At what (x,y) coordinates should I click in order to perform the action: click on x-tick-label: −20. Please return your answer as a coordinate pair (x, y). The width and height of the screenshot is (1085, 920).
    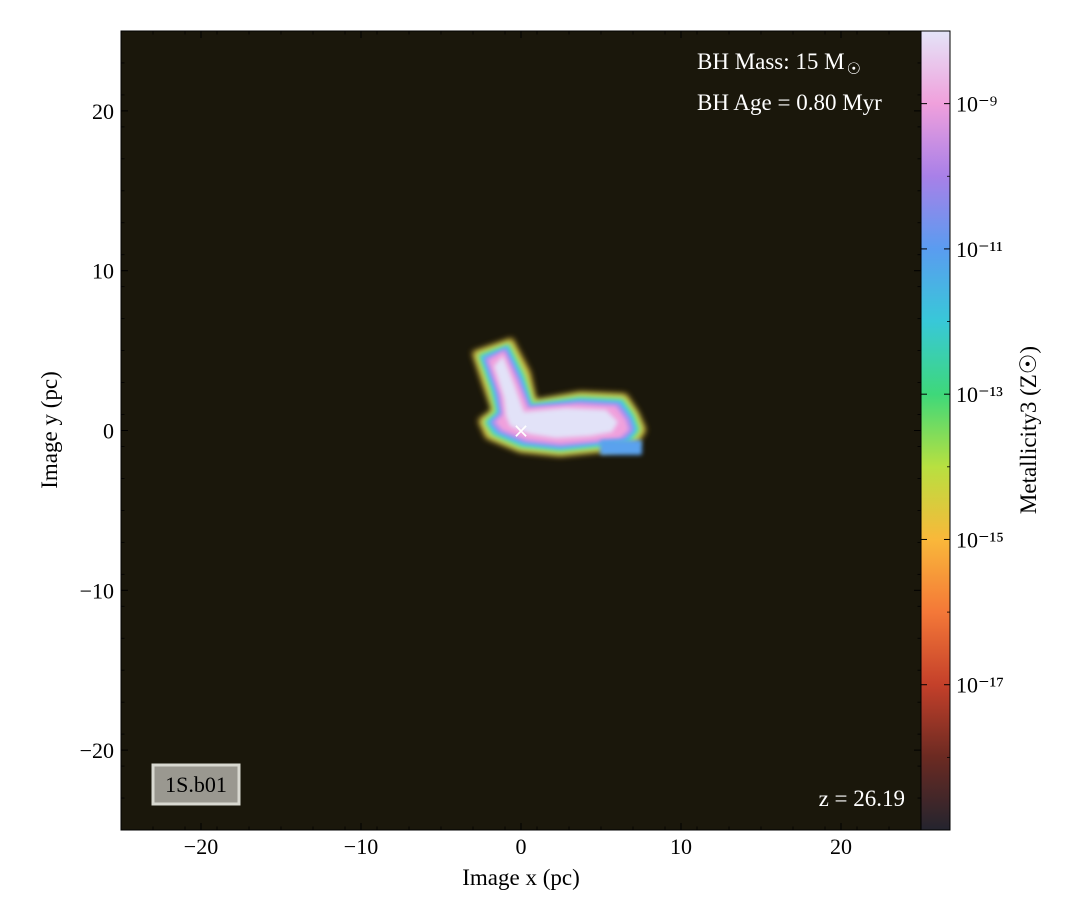
    Looking at the image, I should click on (201, 846).